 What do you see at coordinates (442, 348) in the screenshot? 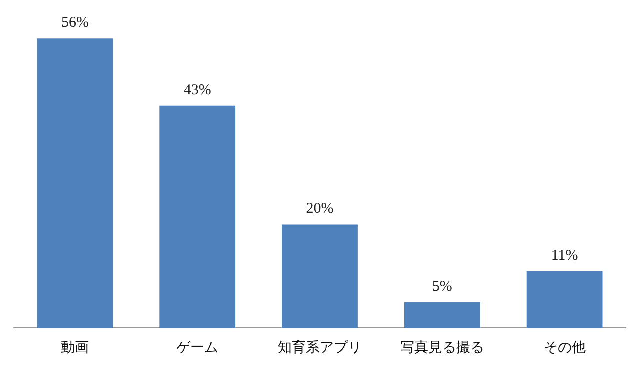
I see `x-tick-label: 写真見る撮る` at bounding box center [442, 348].